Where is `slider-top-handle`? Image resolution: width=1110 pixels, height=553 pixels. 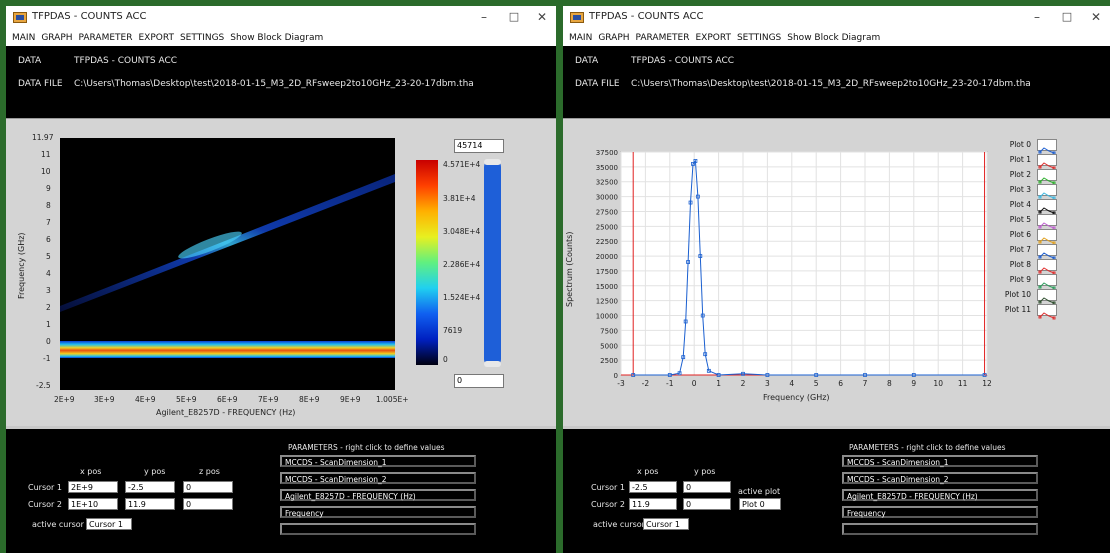 slider-top-handle is located at coordinates (492, 162).